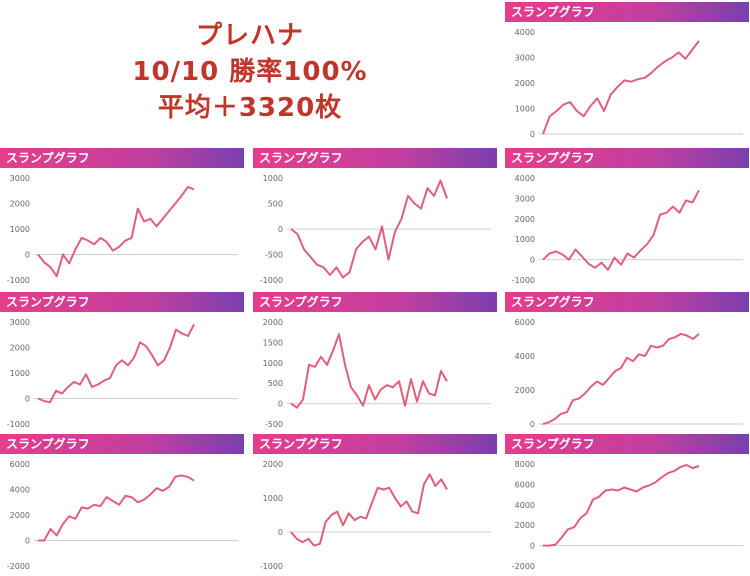 Image resolution: width=750 pixels, height=576 pixels. I want to click on slump-graph-chart: 0 1000 2000 3000 4000, so click(629, 83).